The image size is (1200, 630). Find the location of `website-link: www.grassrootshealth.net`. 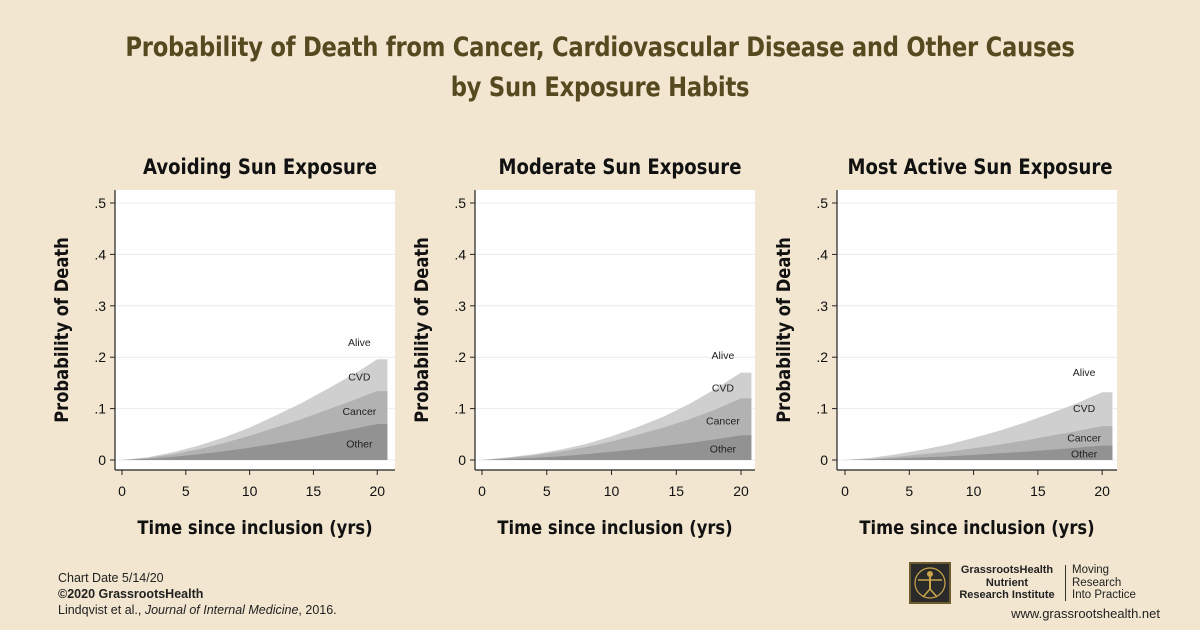

website-link: www.grassrootshealth.net is located at coordinates (1085, 613).